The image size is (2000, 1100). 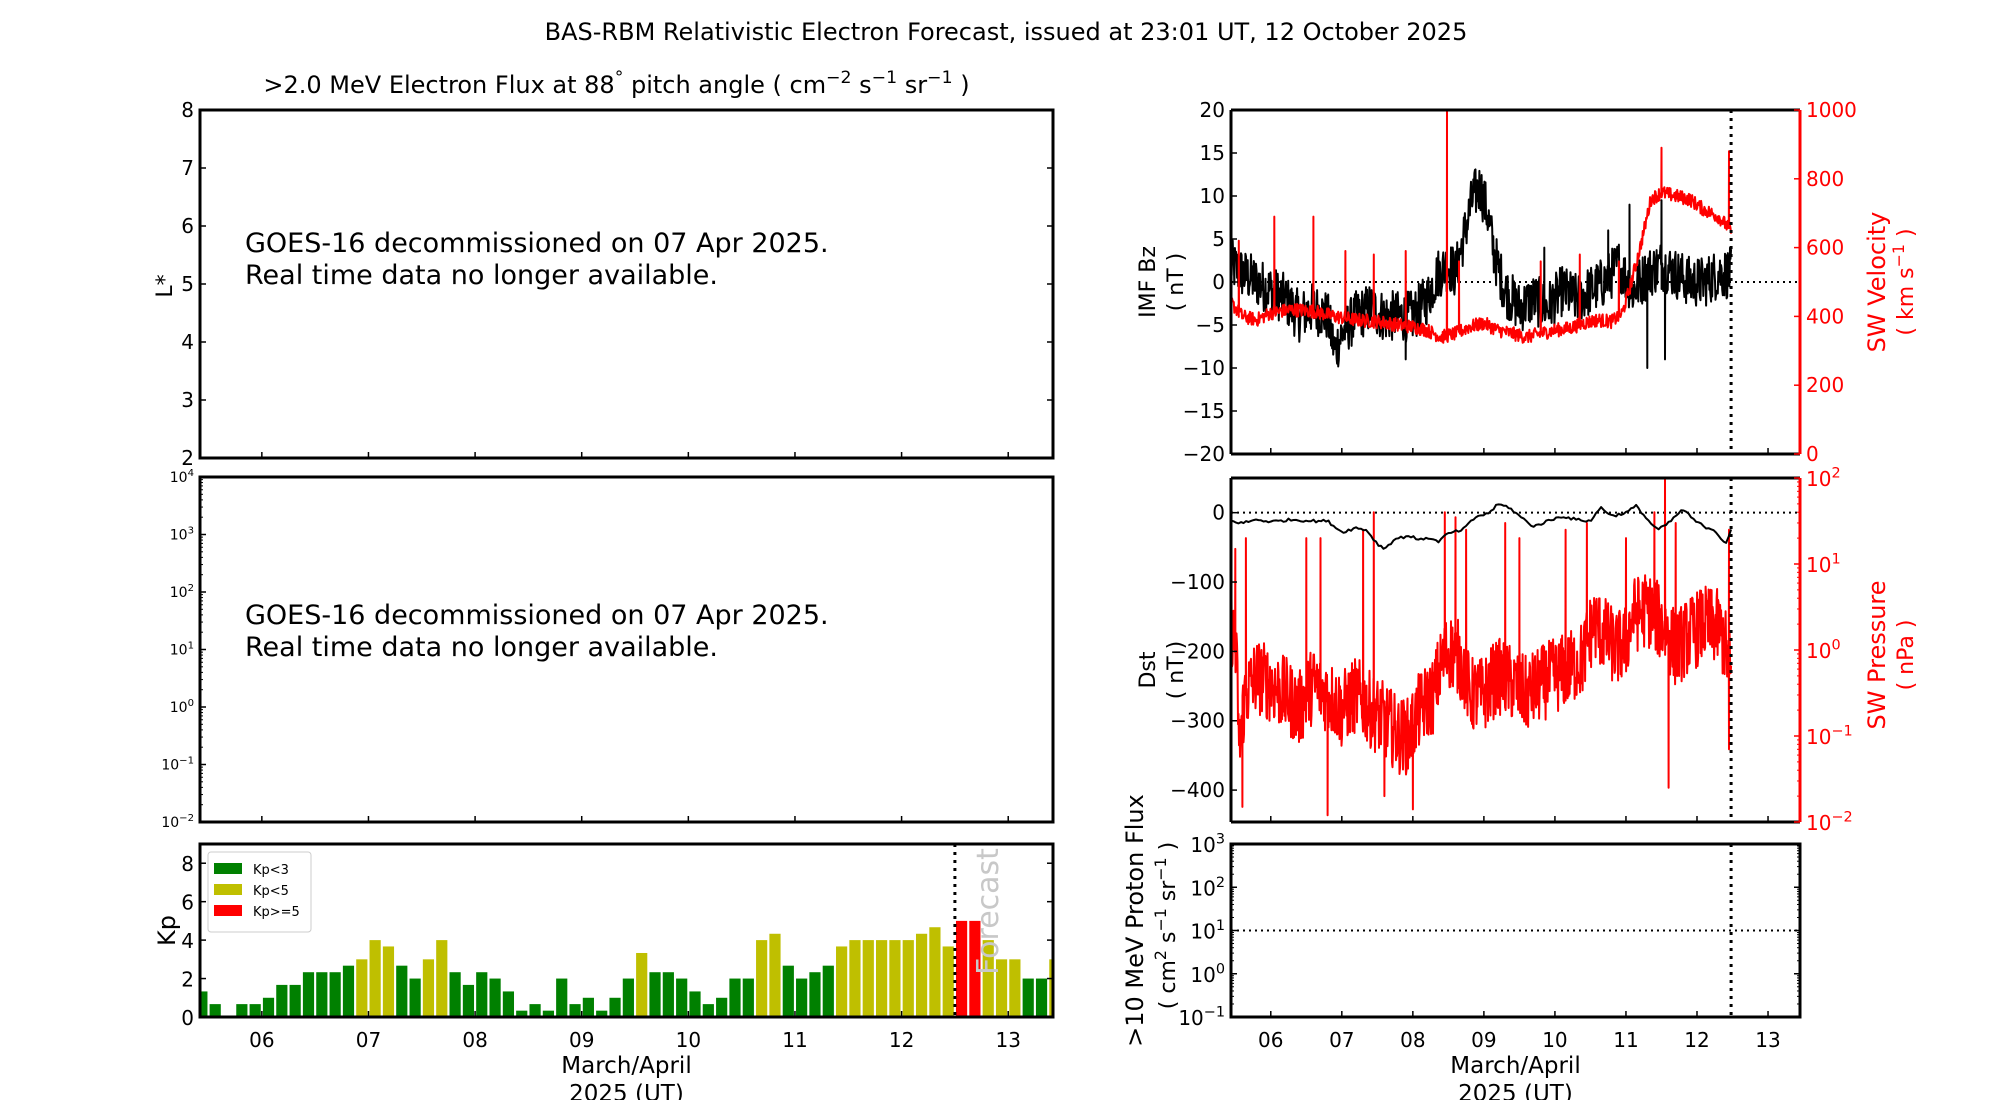 I want to click on y-tick-label: 10¹, so click(x=1207, y=930).